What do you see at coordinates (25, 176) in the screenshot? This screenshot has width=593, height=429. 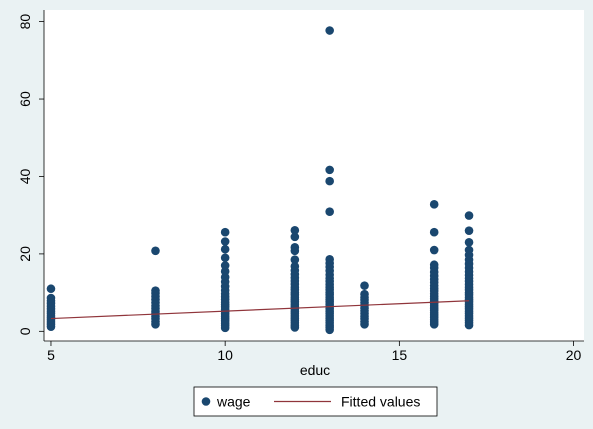 I see `y-tick-label: 40` at bounding box center [25, 176].